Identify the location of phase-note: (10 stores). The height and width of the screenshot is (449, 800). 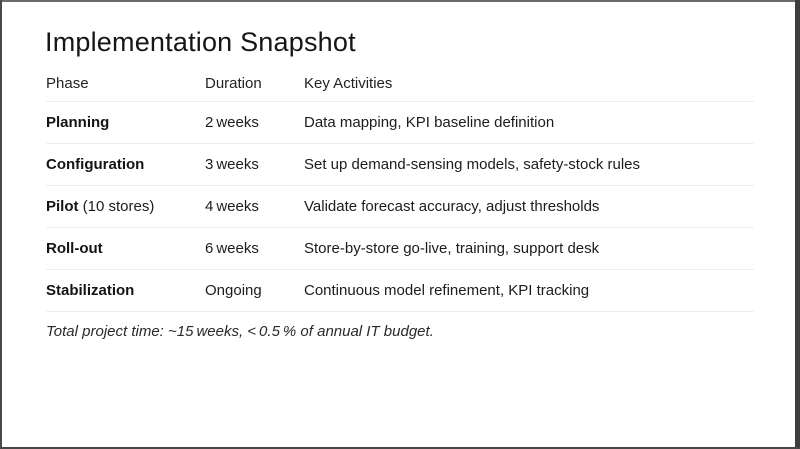
(116, 206).